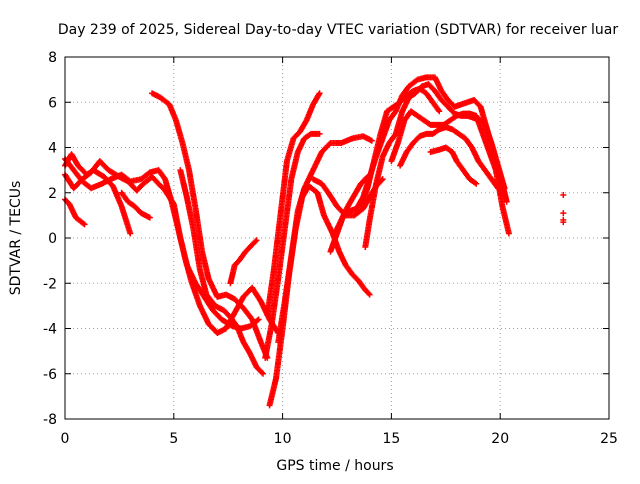 The height and width of the screenshot is (484, 640). I want to click on y-tick-label: 6, so click(52, 103).